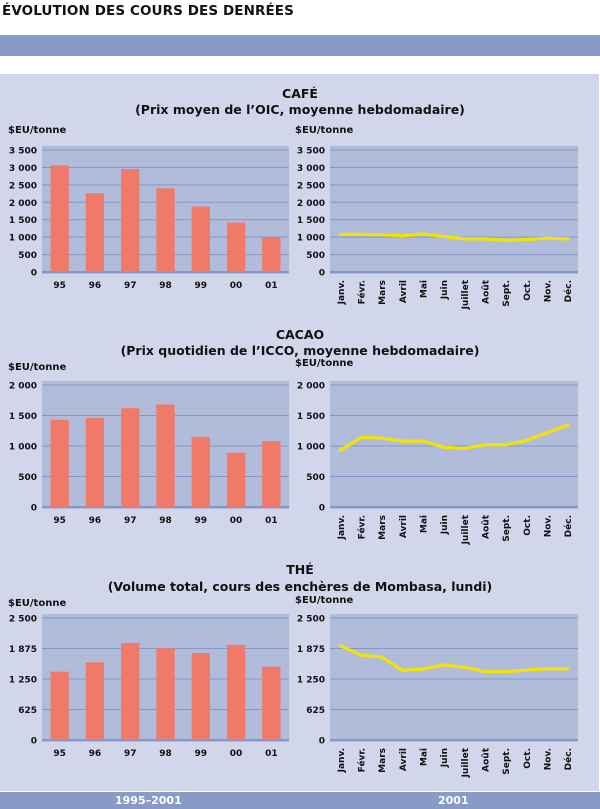 This screenshot has width=600, height=809. Describe the element at coordinates (300, 569) in the screenshot. I see `section-title-the: THÉ` at that location.